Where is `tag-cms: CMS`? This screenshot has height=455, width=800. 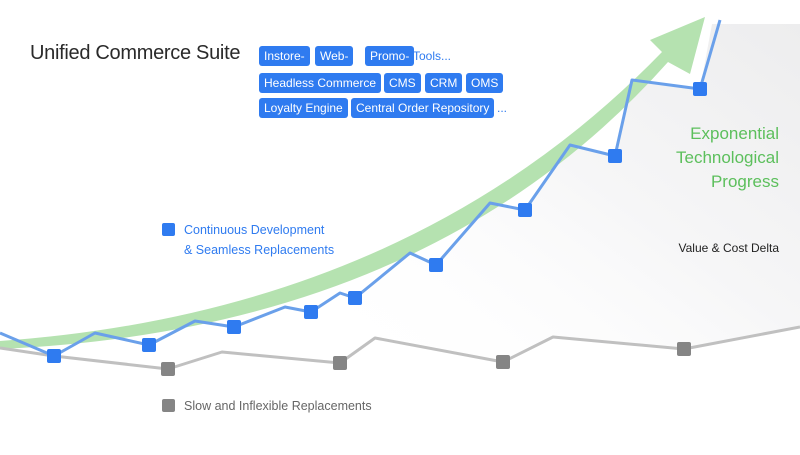
tag-cms: CMS is located at coordinates (402, 83).